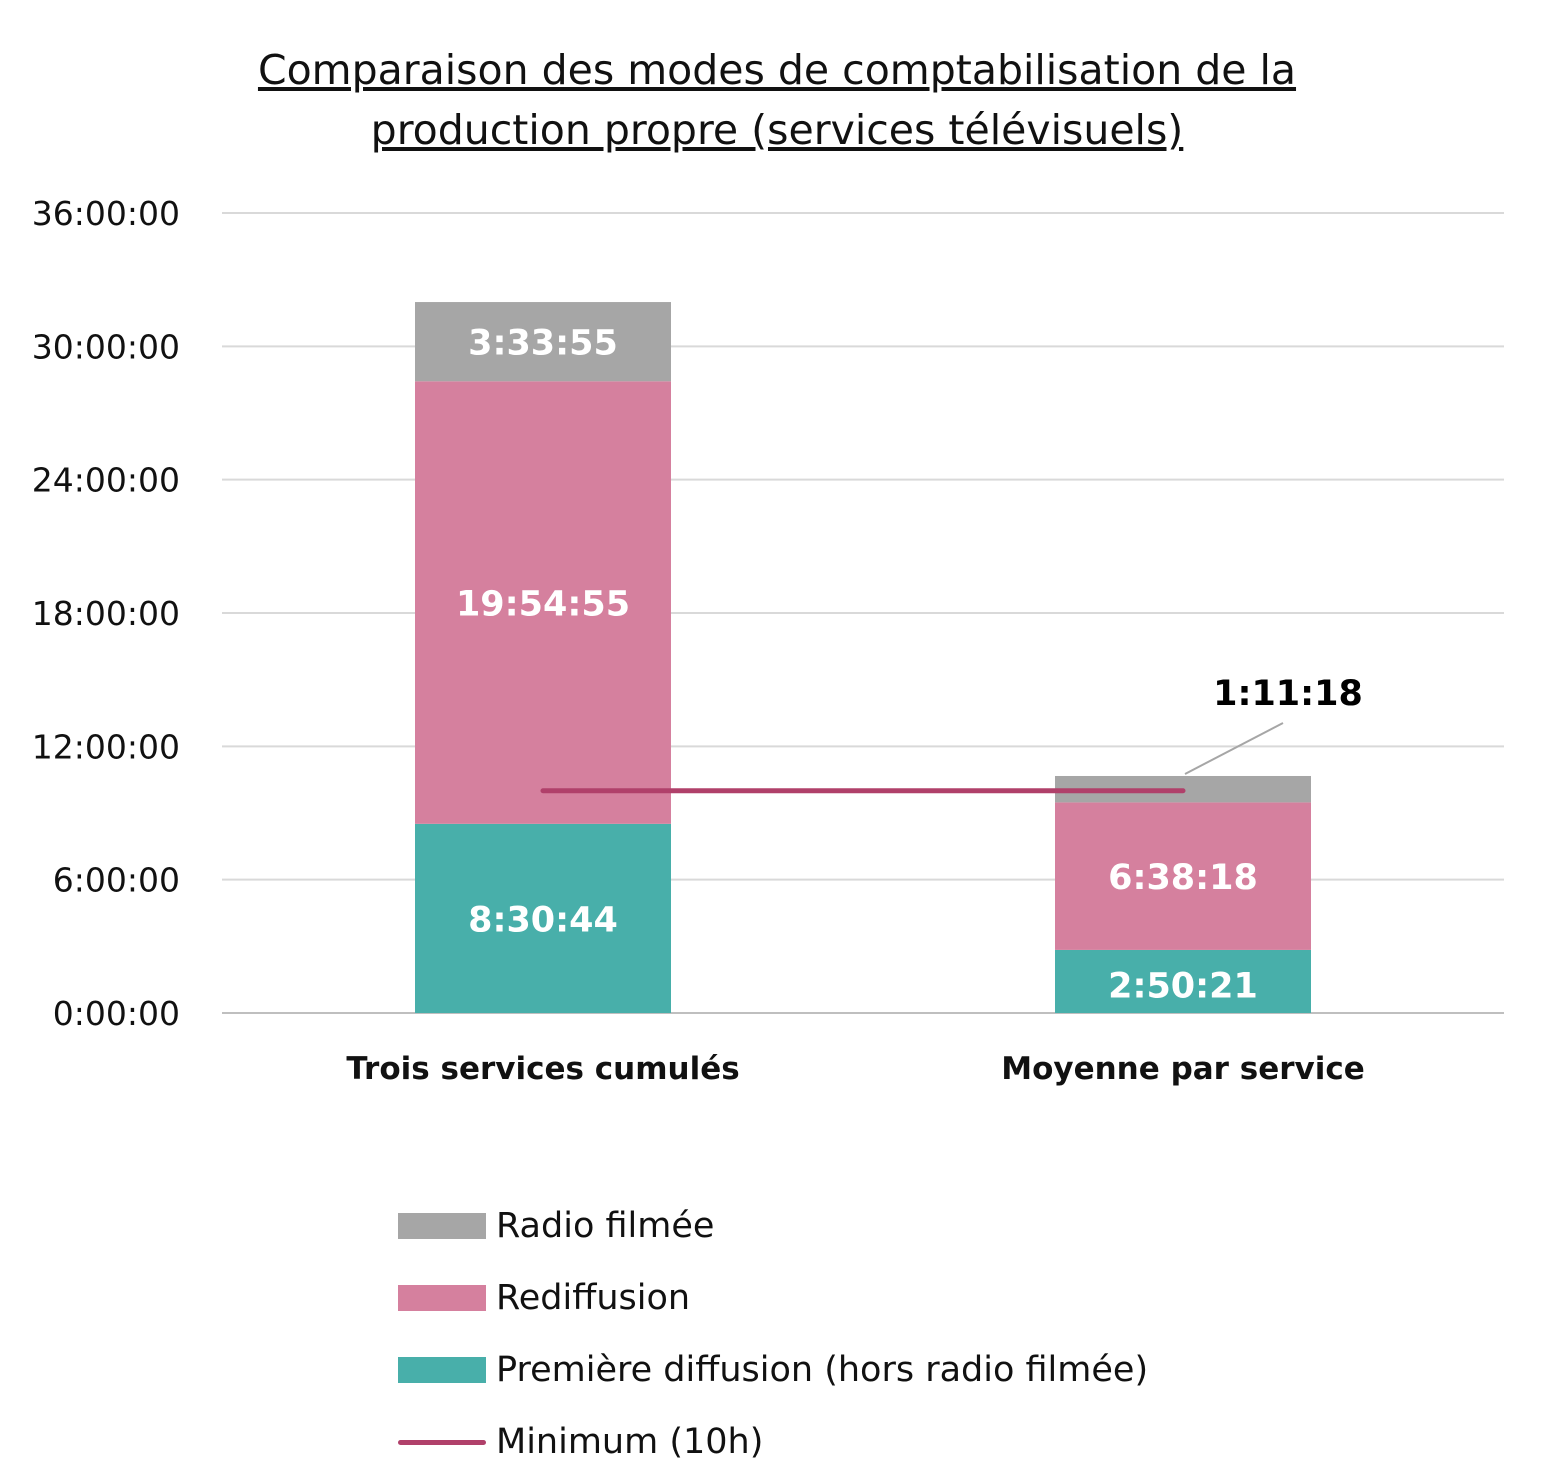 The image size is (1554, 1478). What do you see at coordinates (1183, 1069) in the screenshot?
I see `x-category-label: Moyenne par service` at bounding box center [1183, 1069].